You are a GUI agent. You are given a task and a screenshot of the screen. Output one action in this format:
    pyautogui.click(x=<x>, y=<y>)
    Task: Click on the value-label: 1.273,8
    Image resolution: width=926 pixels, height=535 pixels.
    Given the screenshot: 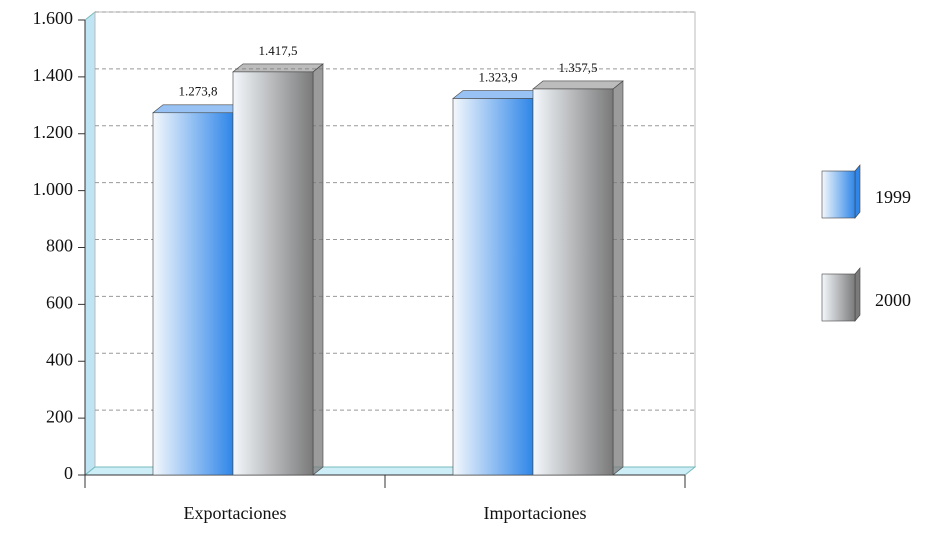 What is the action you would take?
    pyautogui.click(x=198, y=91)
    